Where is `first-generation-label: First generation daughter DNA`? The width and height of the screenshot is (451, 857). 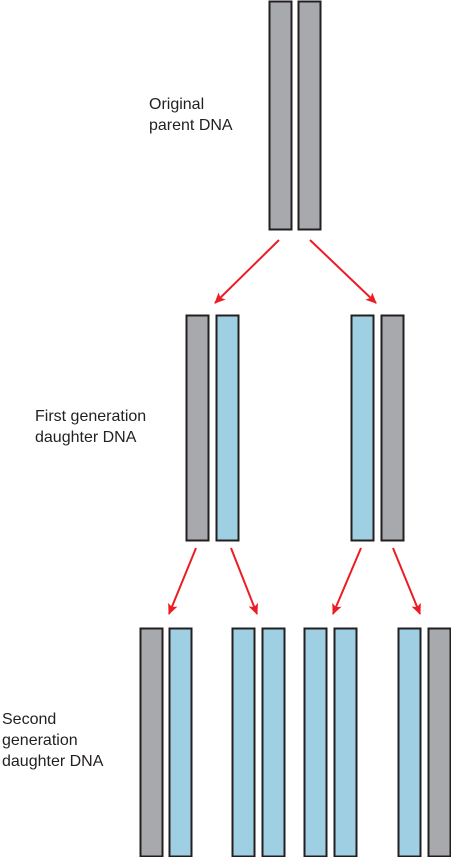
first-generation-label: First generation daughter DNA is located at coordinates (90, 427).